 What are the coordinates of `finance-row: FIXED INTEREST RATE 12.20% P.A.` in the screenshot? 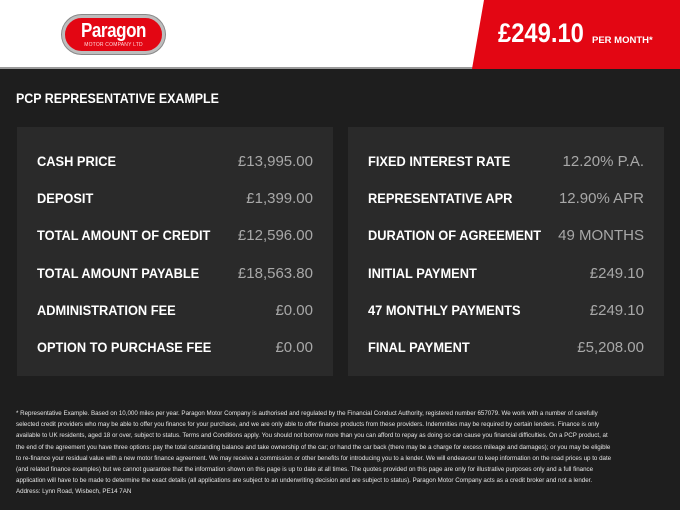 It's located at (506, 161).